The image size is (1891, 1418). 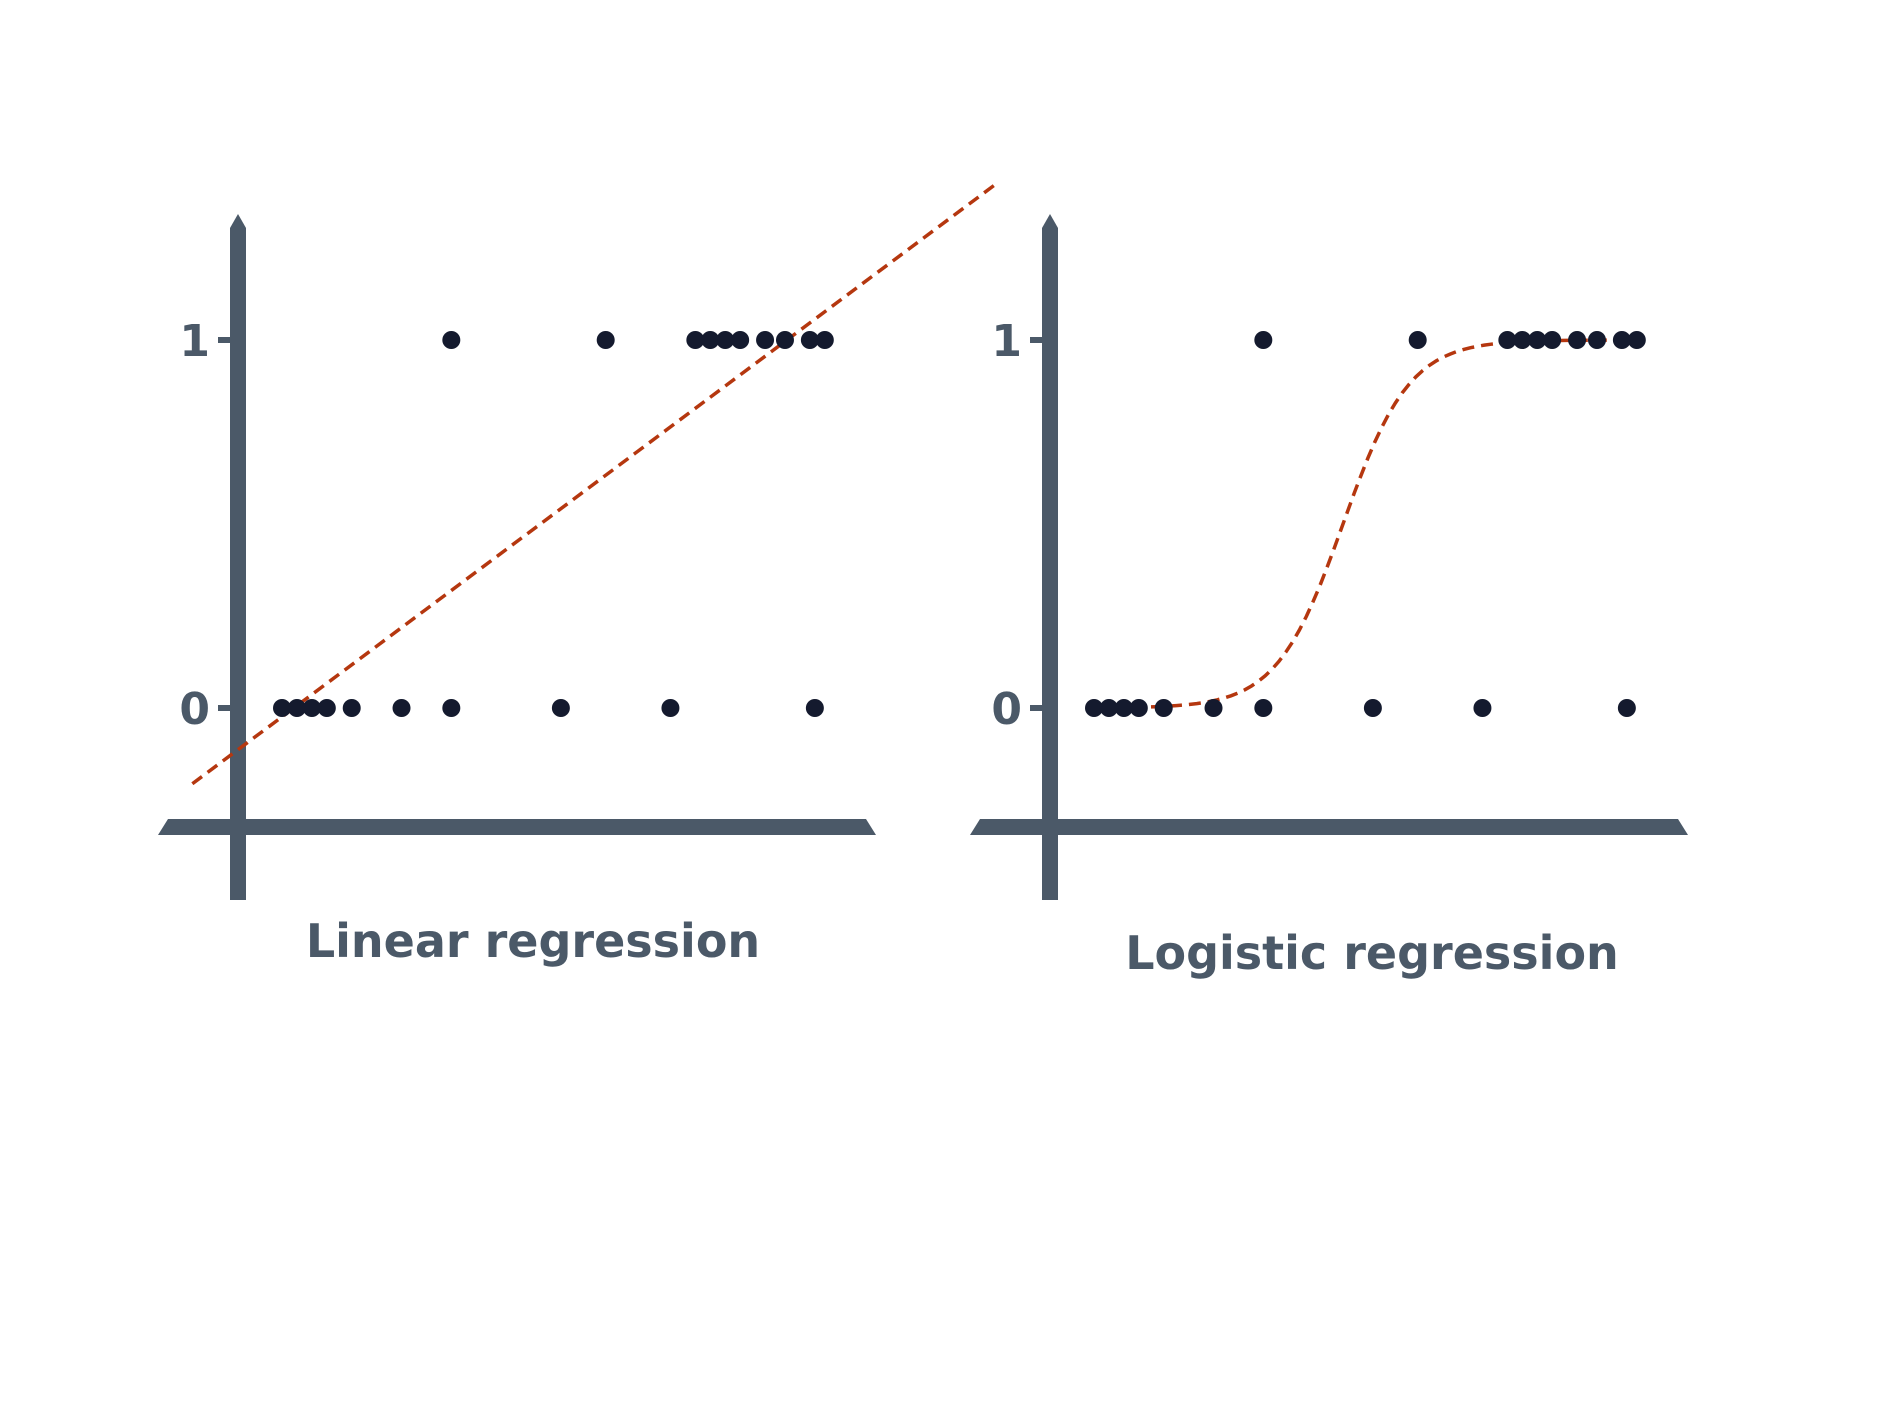 What do you see at coordinates (533, 941) in the screenshot?
I see `linear-regression-title: Linear regression` at bounding box center [533, 941].